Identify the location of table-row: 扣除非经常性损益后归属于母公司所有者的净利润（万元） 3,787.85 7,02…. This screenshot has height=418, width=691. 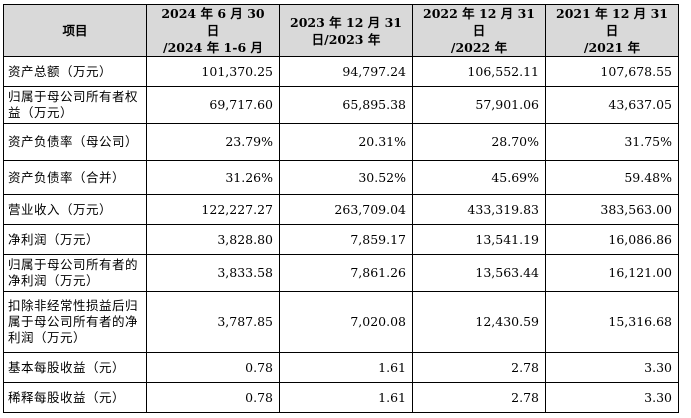
(341, 322).